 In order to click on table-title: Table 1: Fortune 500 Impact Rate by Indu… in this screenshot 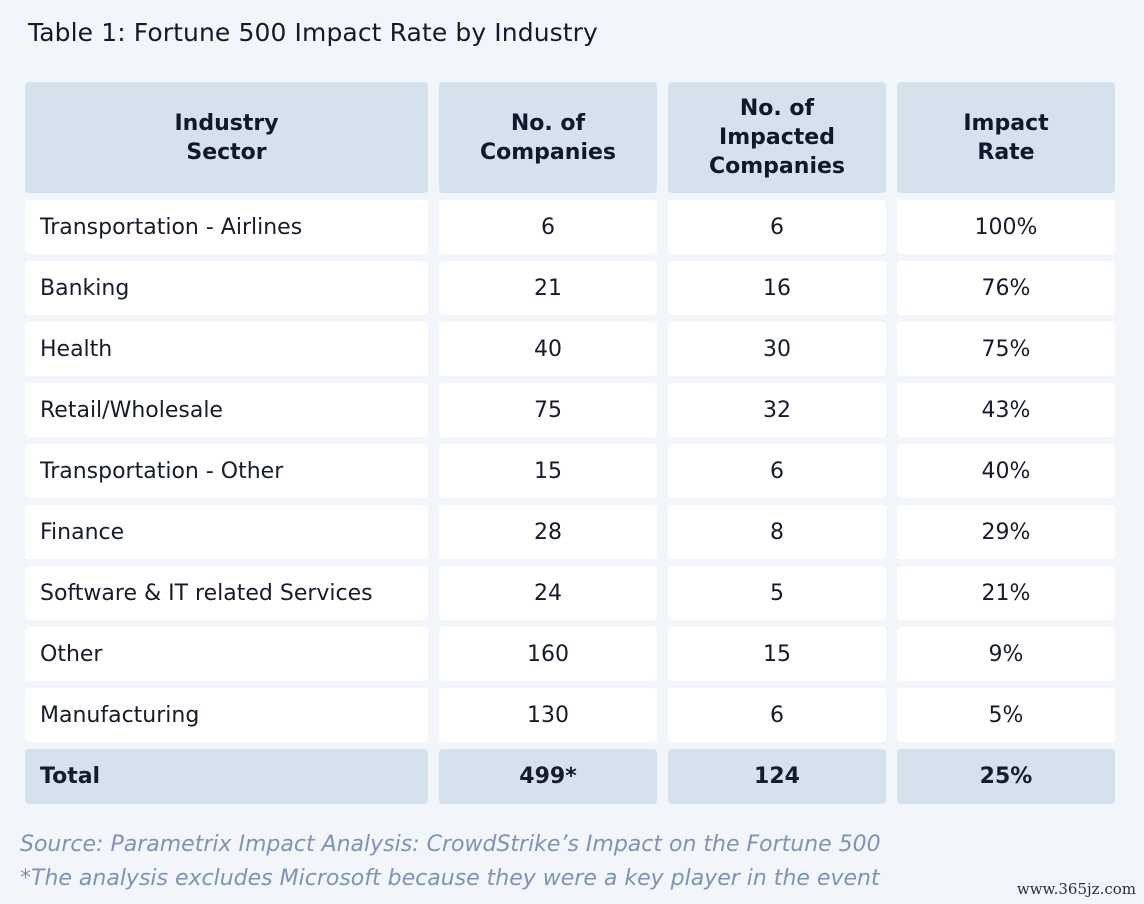, I will do `click(313, 32)`.